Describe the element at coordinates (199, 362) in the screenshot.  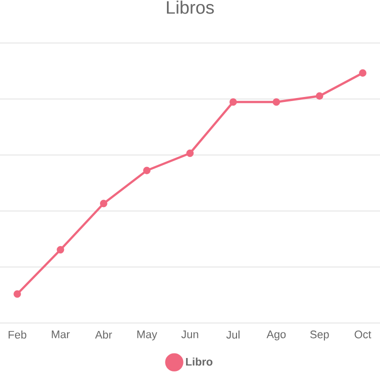
I see `legend-label: Libro` at that location.